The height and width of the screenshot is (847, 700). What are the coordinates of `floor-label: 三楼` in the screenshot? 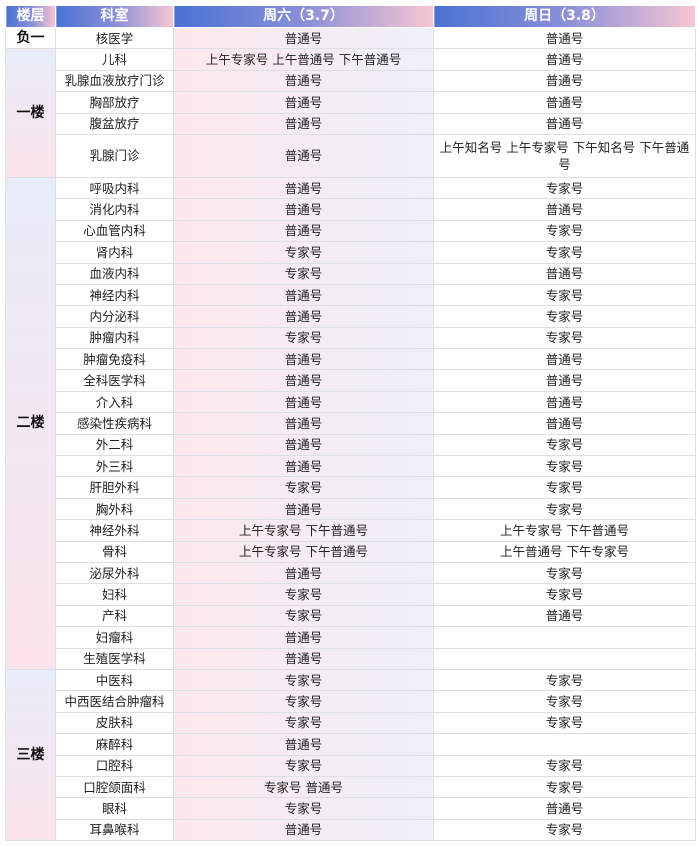 It's located at (30, 755).